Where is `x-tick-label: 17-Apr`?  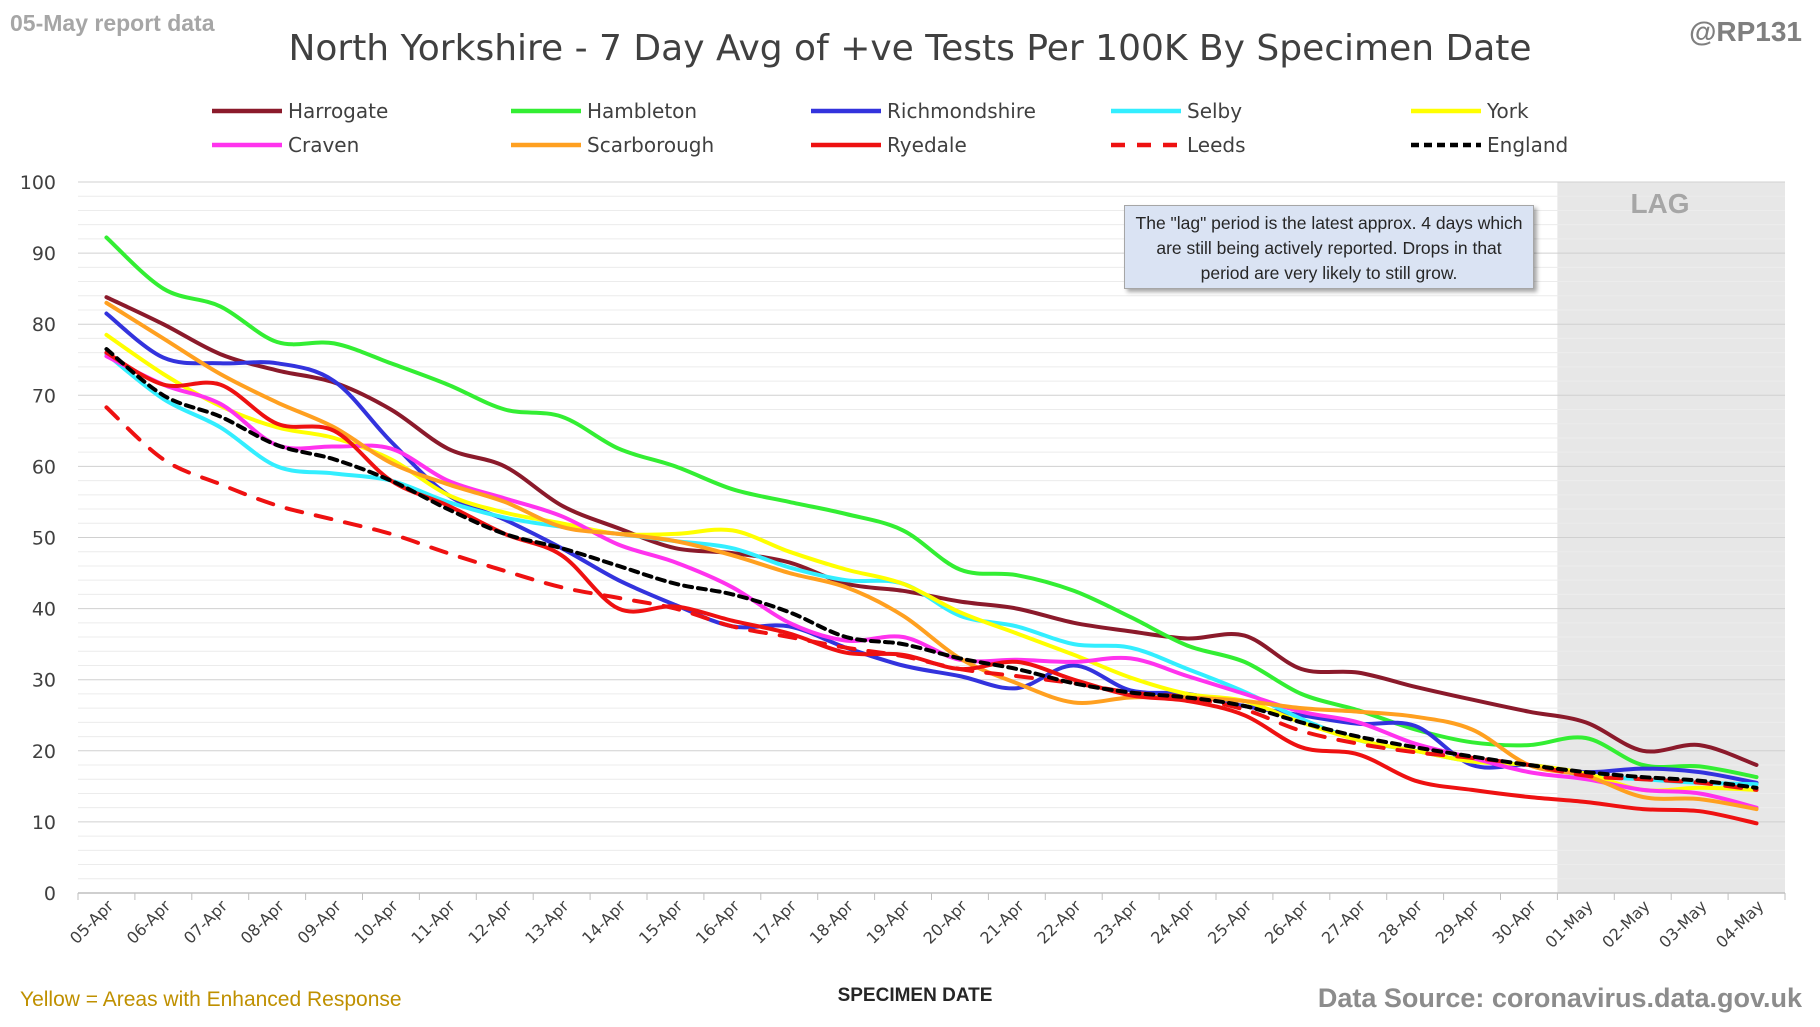 x-tick-label: 17-Apr is located at coordinates (775, 922).